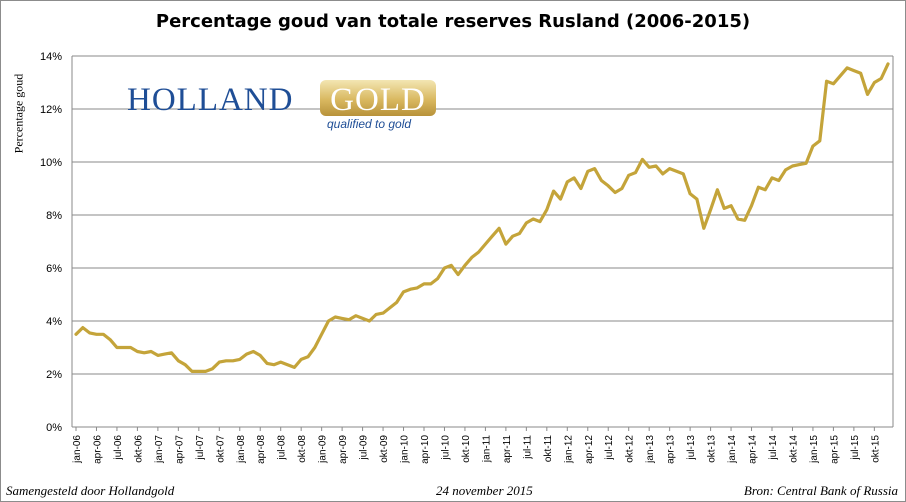 The image size is (906, 502). I want to click on y-tick-label: 12%, so click(51, 110).